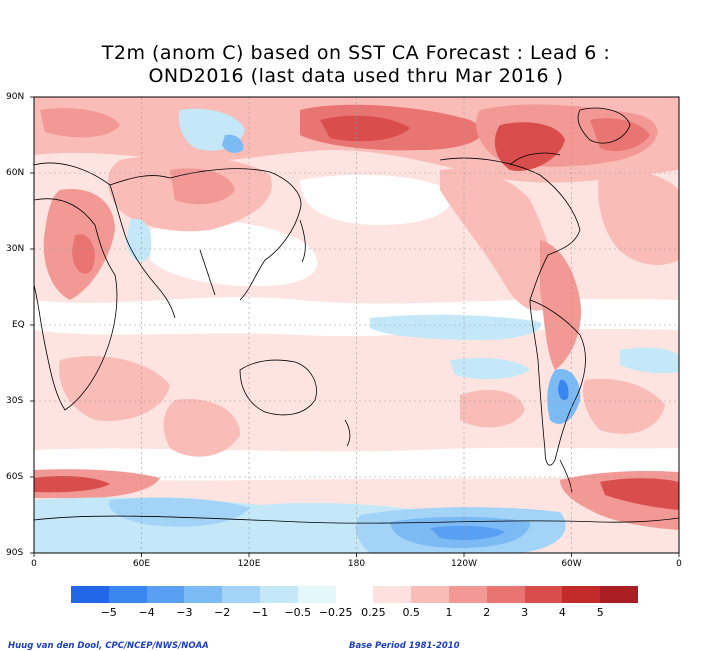 The image size is (712, 651). I want to click on lat-label-eq: EQ, so click(18, 325).